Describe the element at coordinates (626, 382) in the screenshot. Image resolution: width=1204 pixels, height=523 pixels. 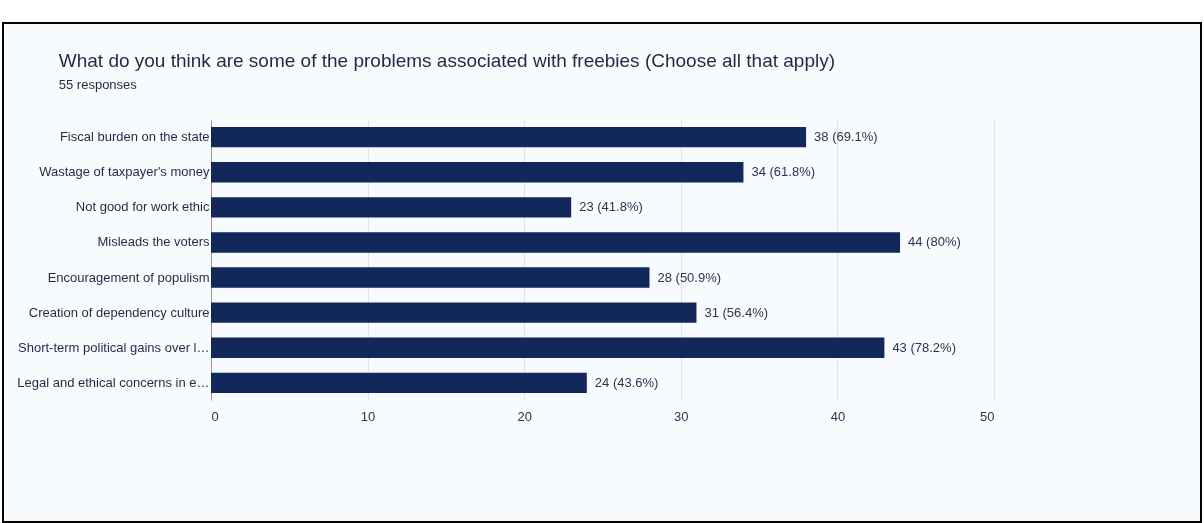
I see `data-label: 24 (43.6%)` at that location.